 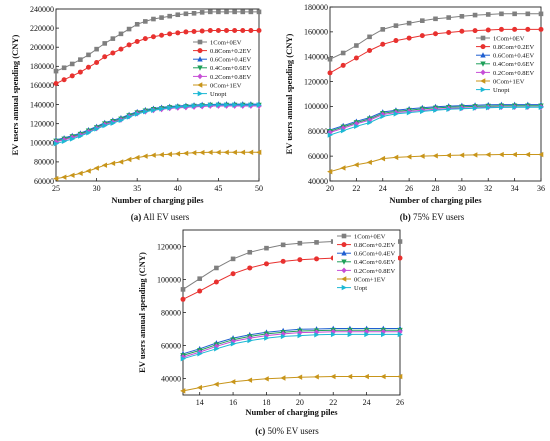 I want to click on chart-caption: (a) All EV users, so click(x=160, y=217).